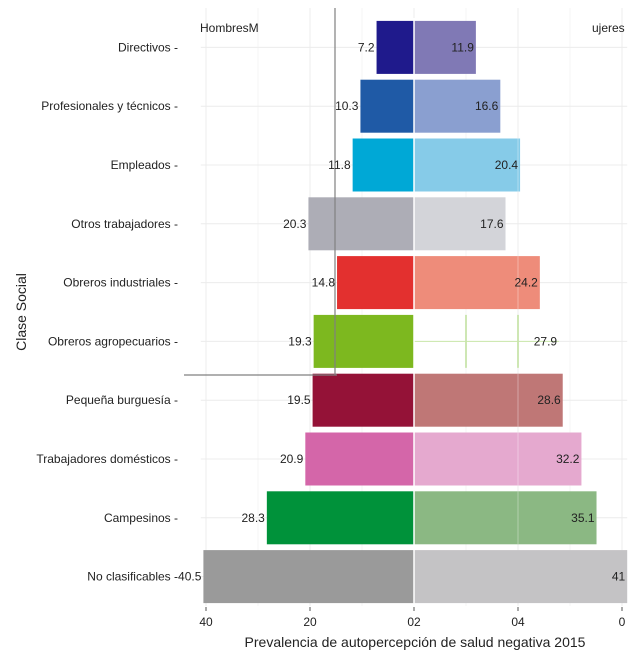  I want to click on category-label: Obreros agropecuarios -, so click(113, 341).